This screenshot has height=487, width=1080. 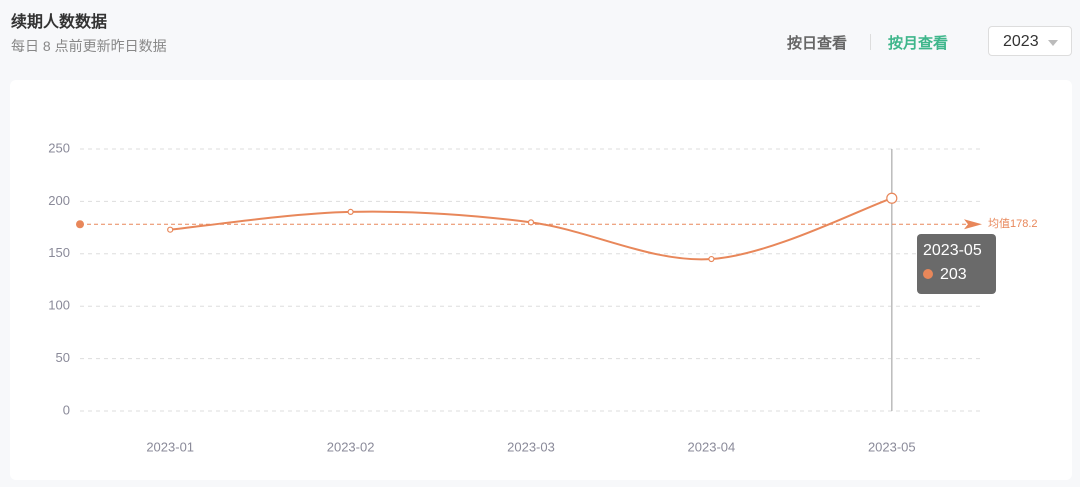 I want to click on y-tick-label: 250, so click(x=59, y=147).